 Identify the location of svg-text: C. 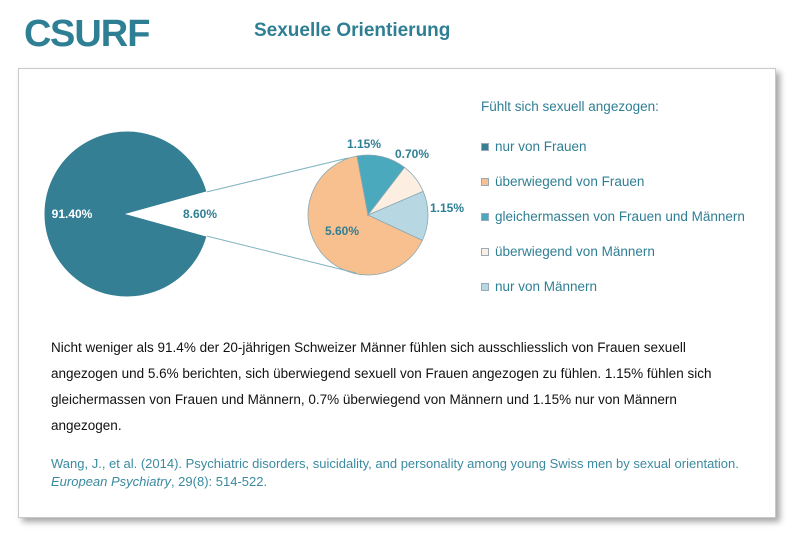
(37, 32).